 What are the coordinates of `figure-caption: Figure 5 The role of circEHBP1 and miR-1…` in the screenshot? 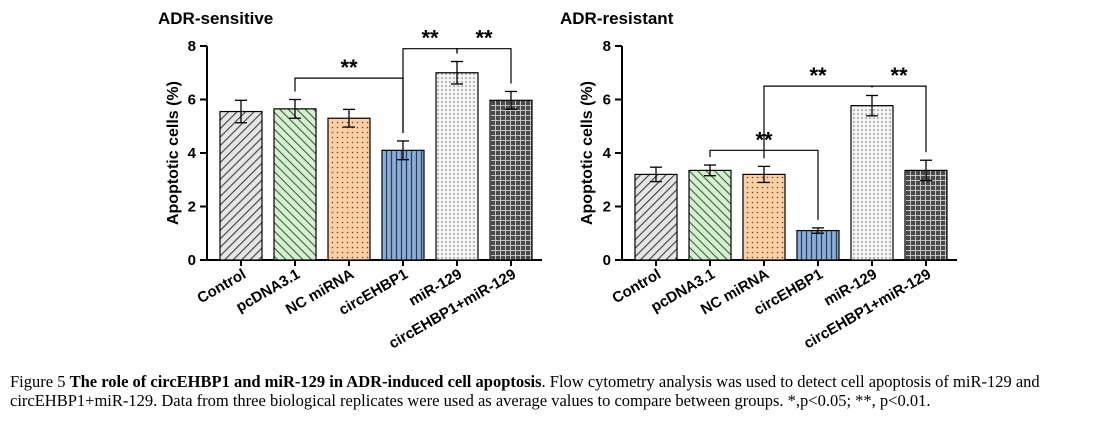 It's located at (562, 391).